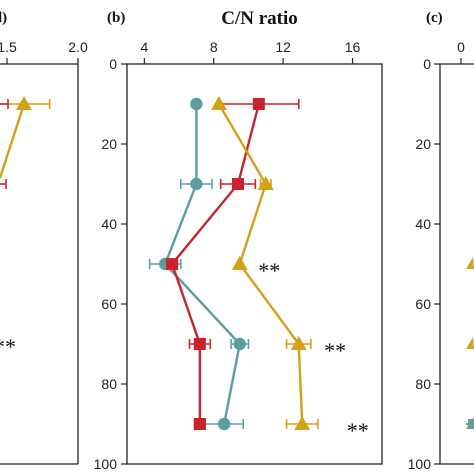  I want to click on panel-c: (c) 0 0 20 40 60 80 100, so click(441, 241).